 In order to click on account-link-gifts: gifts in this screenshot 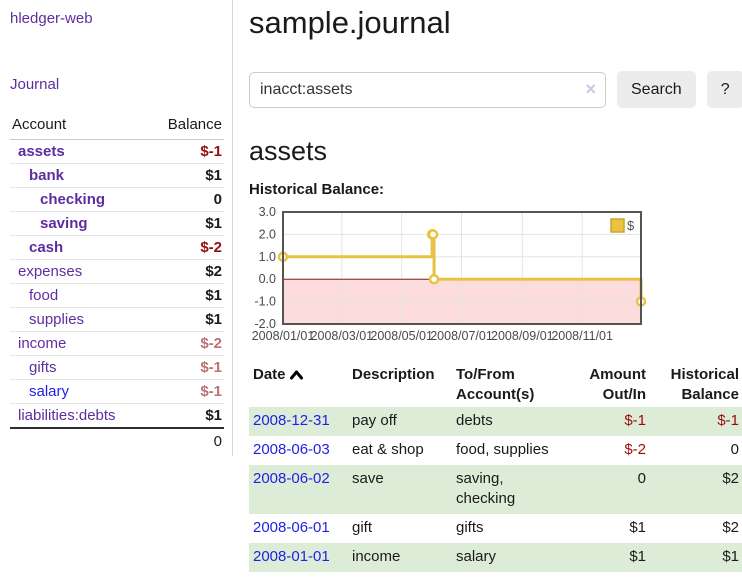, I will do `click(43, 367)`.